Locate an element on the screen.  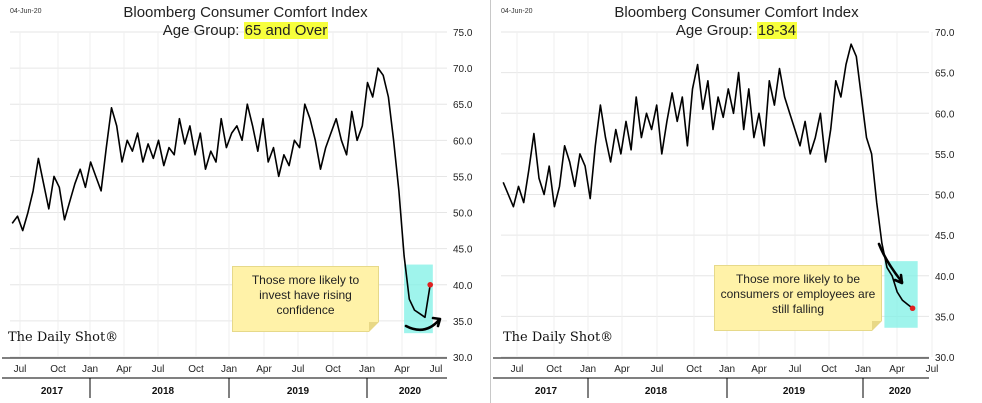
chart-subtitle: Age Group: 65 and Over is located at coordinates (245, 30).